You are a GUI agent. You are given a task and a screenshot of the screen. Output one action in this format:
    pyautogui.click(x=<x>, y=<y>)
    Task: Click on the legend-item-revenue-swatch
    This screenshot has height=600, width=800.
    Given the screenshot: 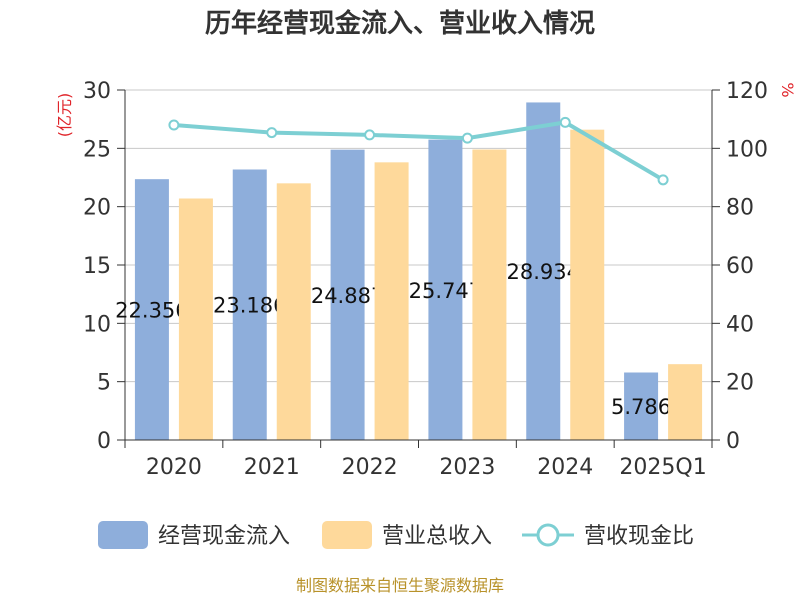 What is the action you would take?
    pyautogui.click(x=347, y=535)
    